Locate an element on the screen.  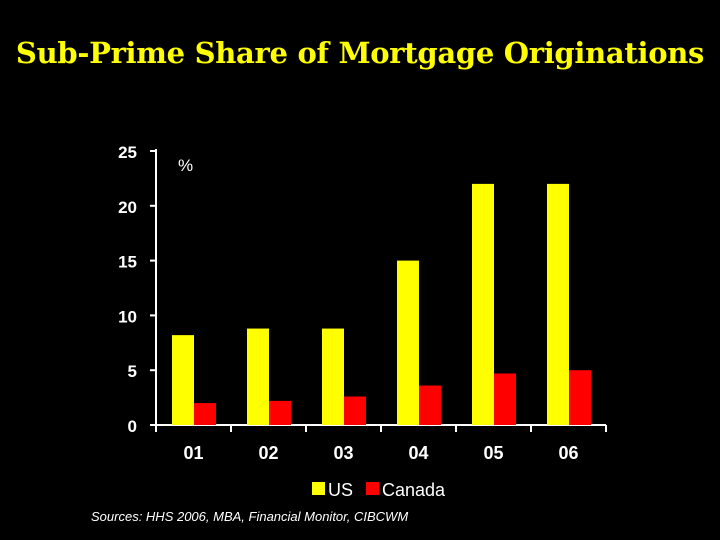
x-tick-label: 01 is located at coordinates (193, 453).